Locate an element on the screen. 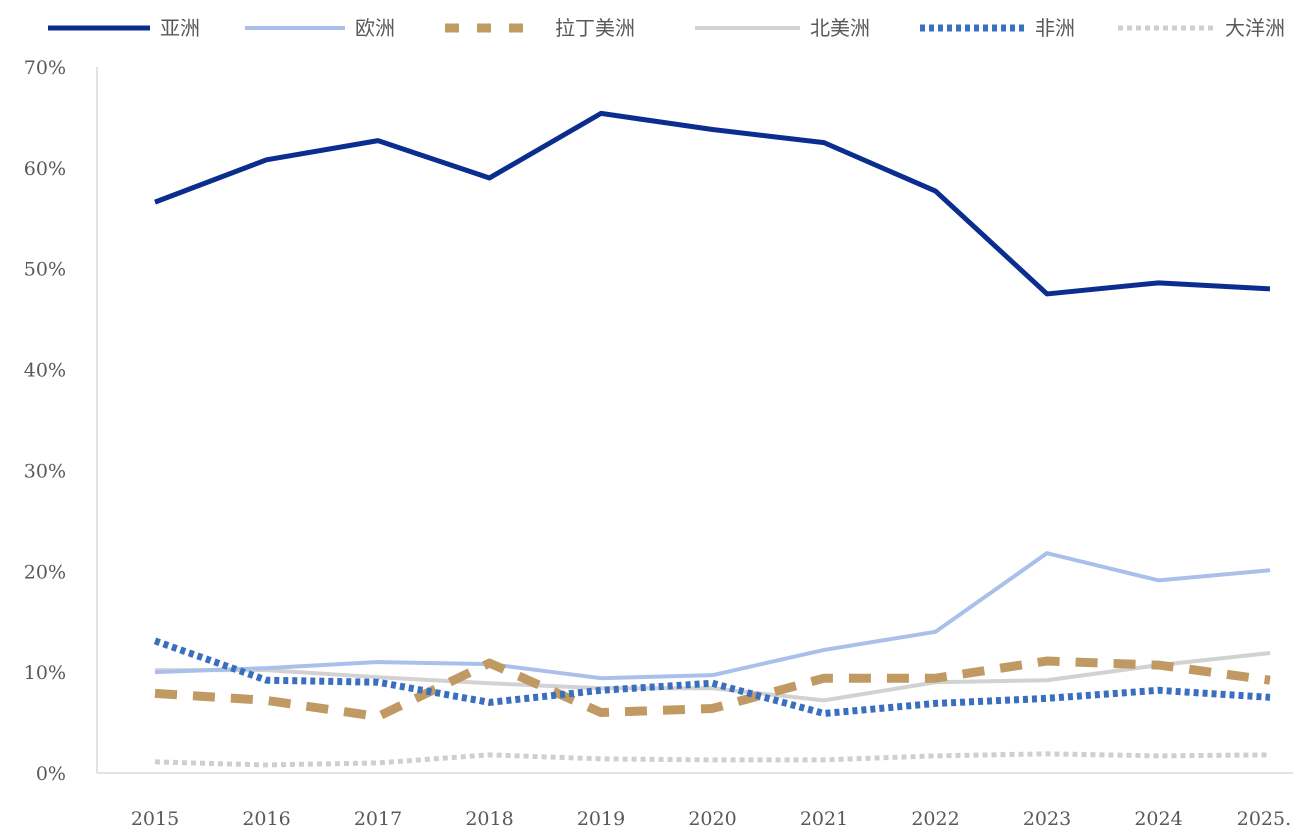  x-tick-label: 2025.1 is located at coordinates (1265, 819).